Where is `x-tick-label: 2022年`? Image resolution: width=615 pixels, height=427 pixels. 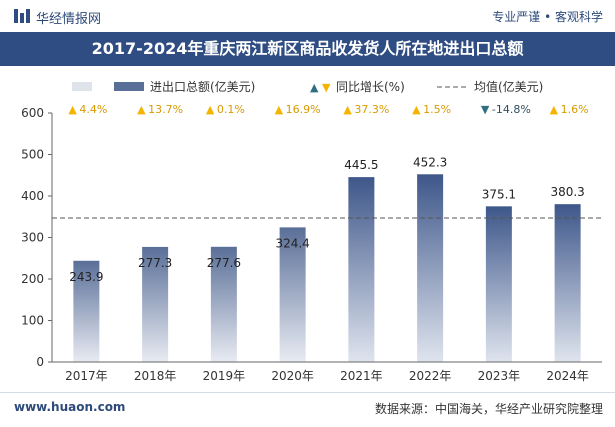
x-tick-label: 2022年 is located at coordinates (430, 376).